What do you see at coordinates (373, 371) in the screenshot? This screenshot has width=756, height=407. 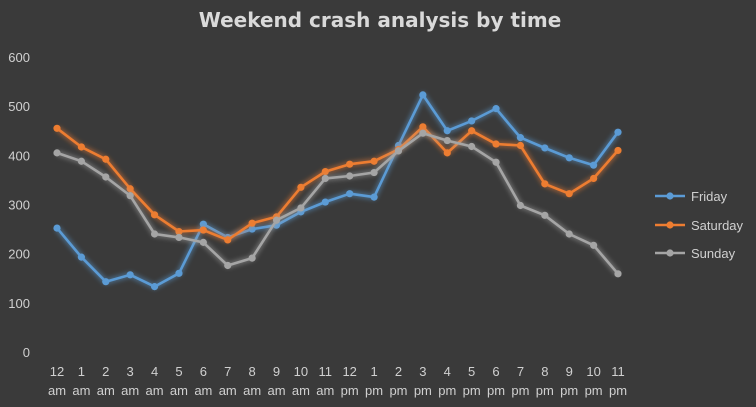 I see `x-tick-hour: 1` at bounding box center [373, 371].